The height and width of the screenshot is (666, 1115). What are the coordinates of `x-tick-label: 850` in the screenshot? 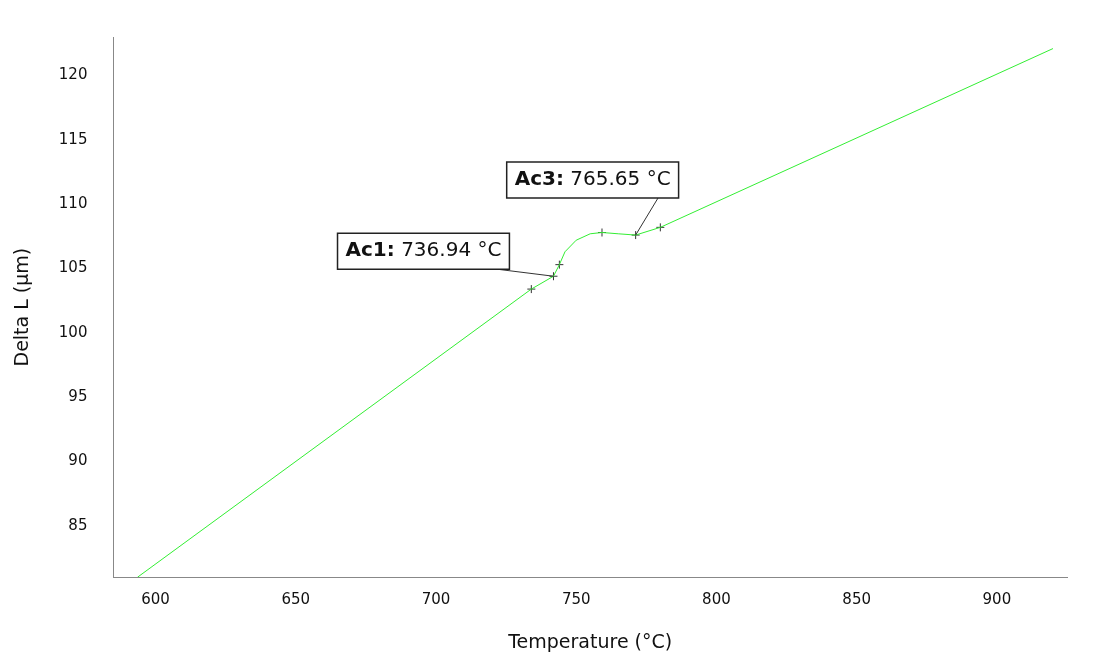 It's located at (856, 599).